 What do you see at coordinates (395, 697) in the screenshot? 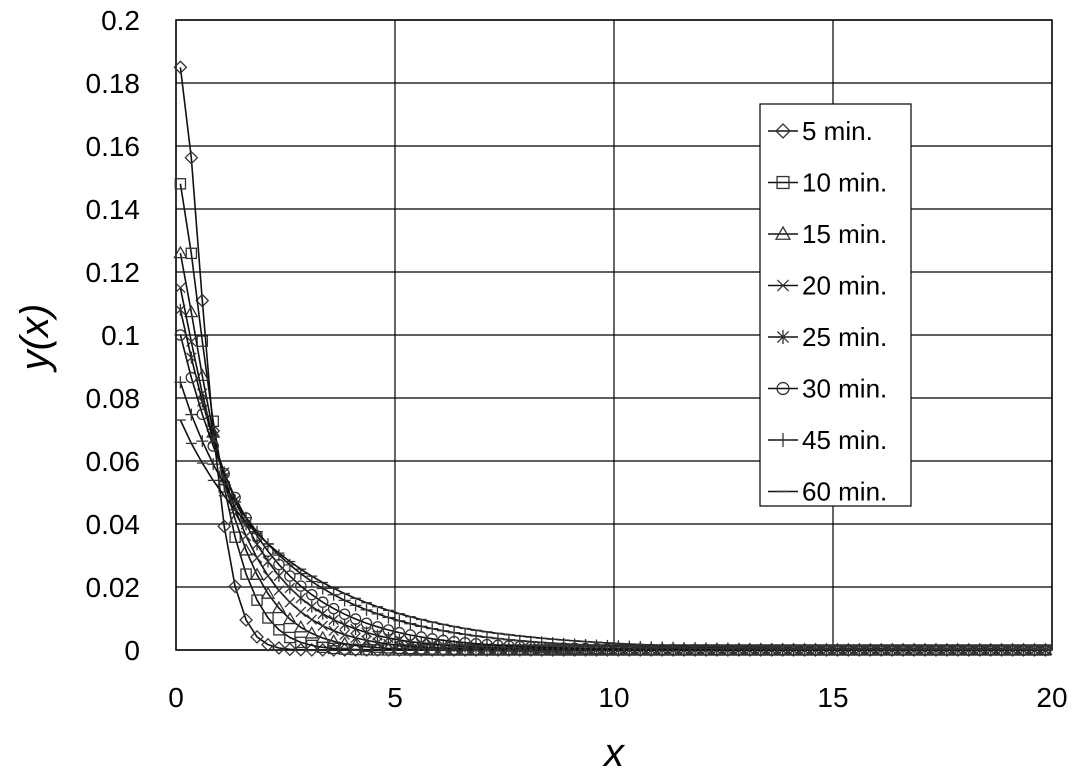
I see `x-tick-label: 5` at bounding box center [395, 697].